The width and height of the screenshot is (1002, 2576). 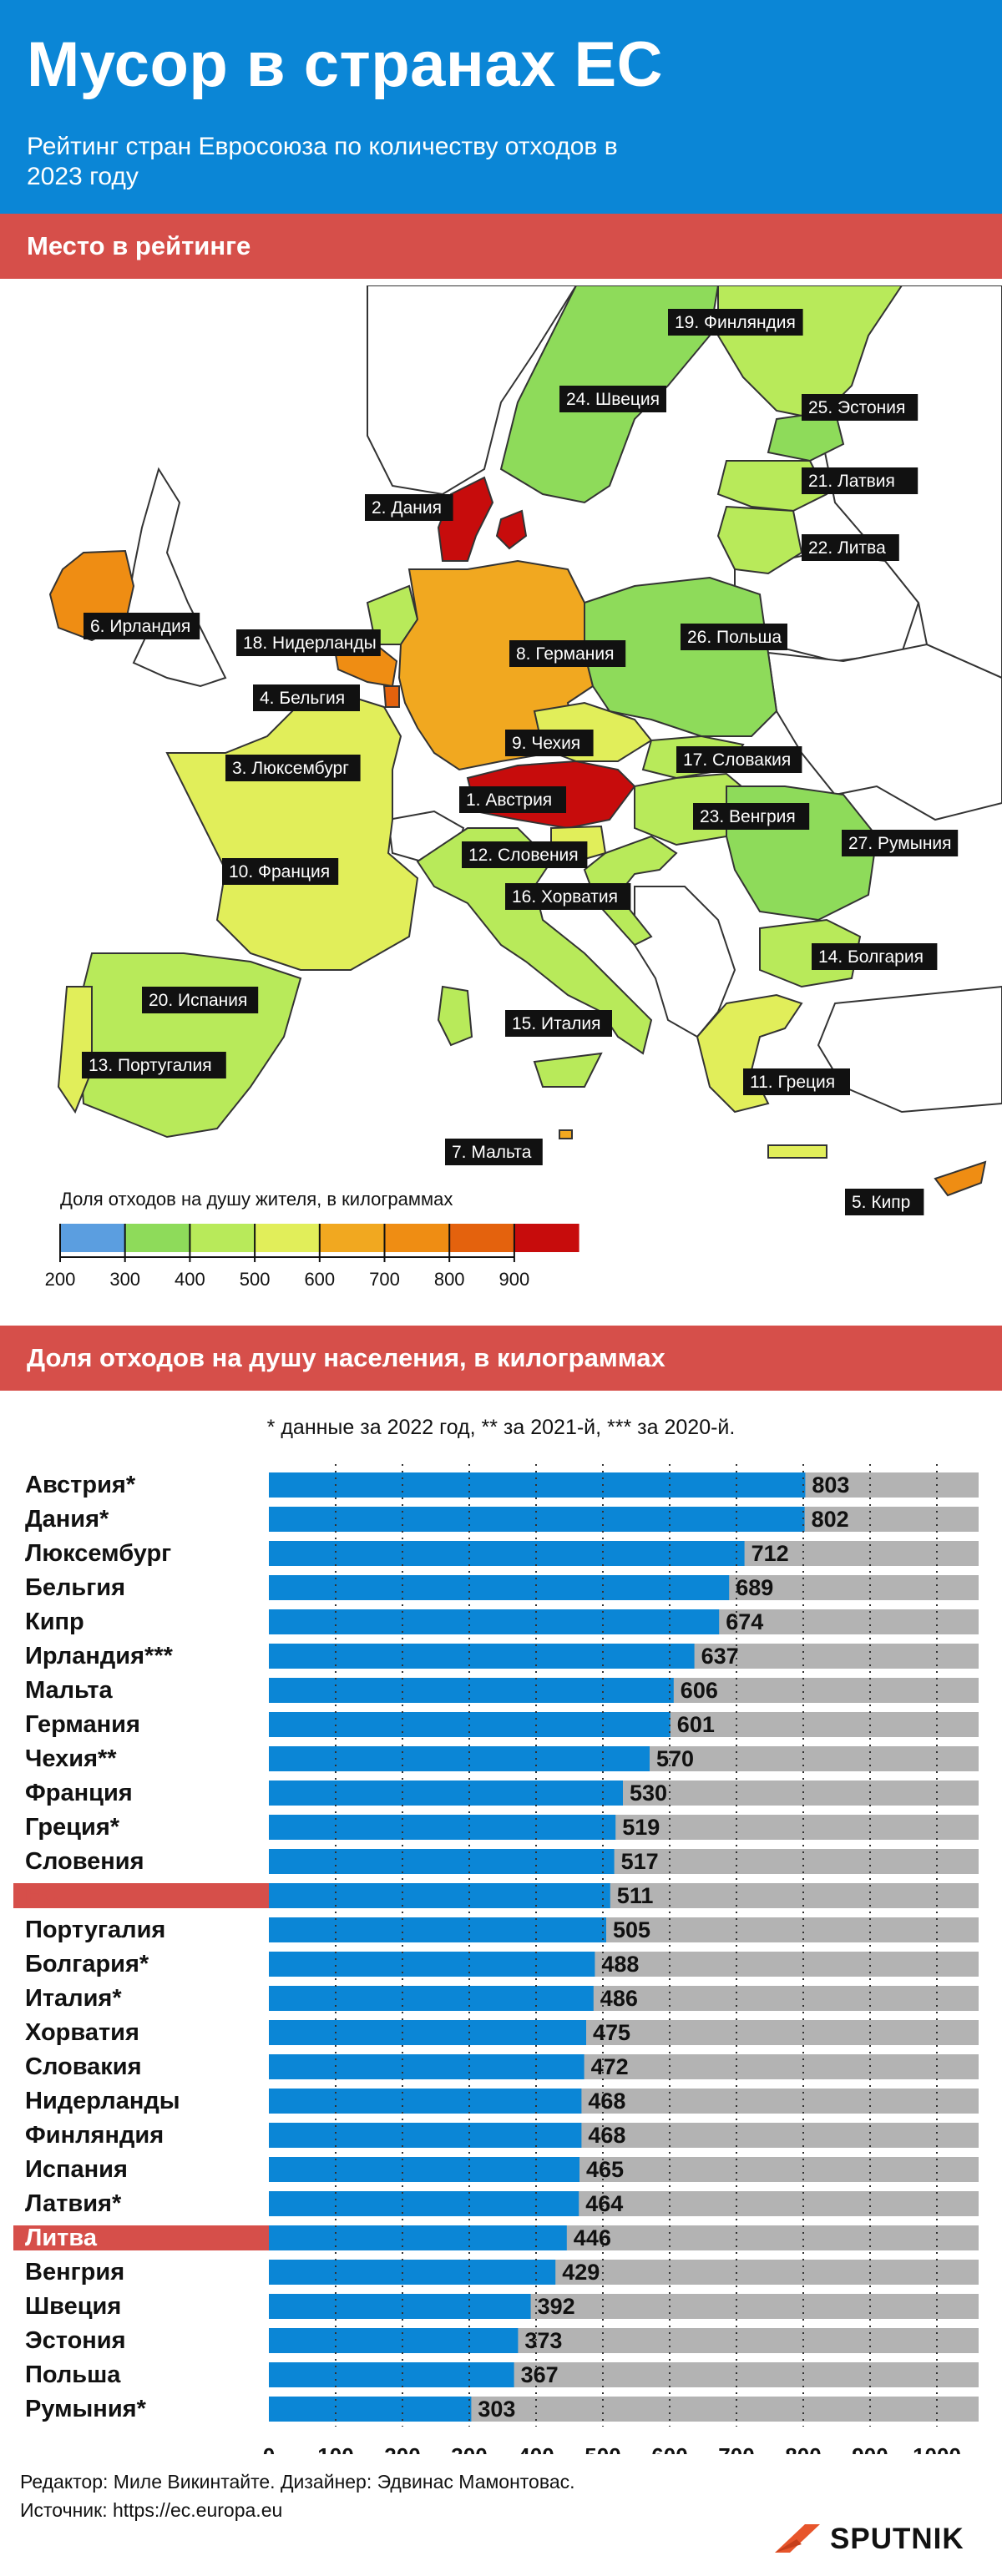 I want to click on value-label: 606, so click(x=699, y=1690).